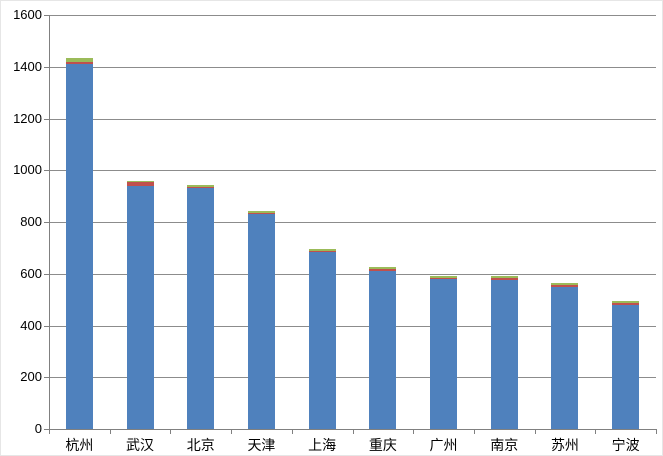 Image resolution: width=663 pixels, height=456 pixels. What do you see at coordinates (79, 445) in the screenshot?
I see `x-category-label: 杭州` at bounding box center [79, 445].